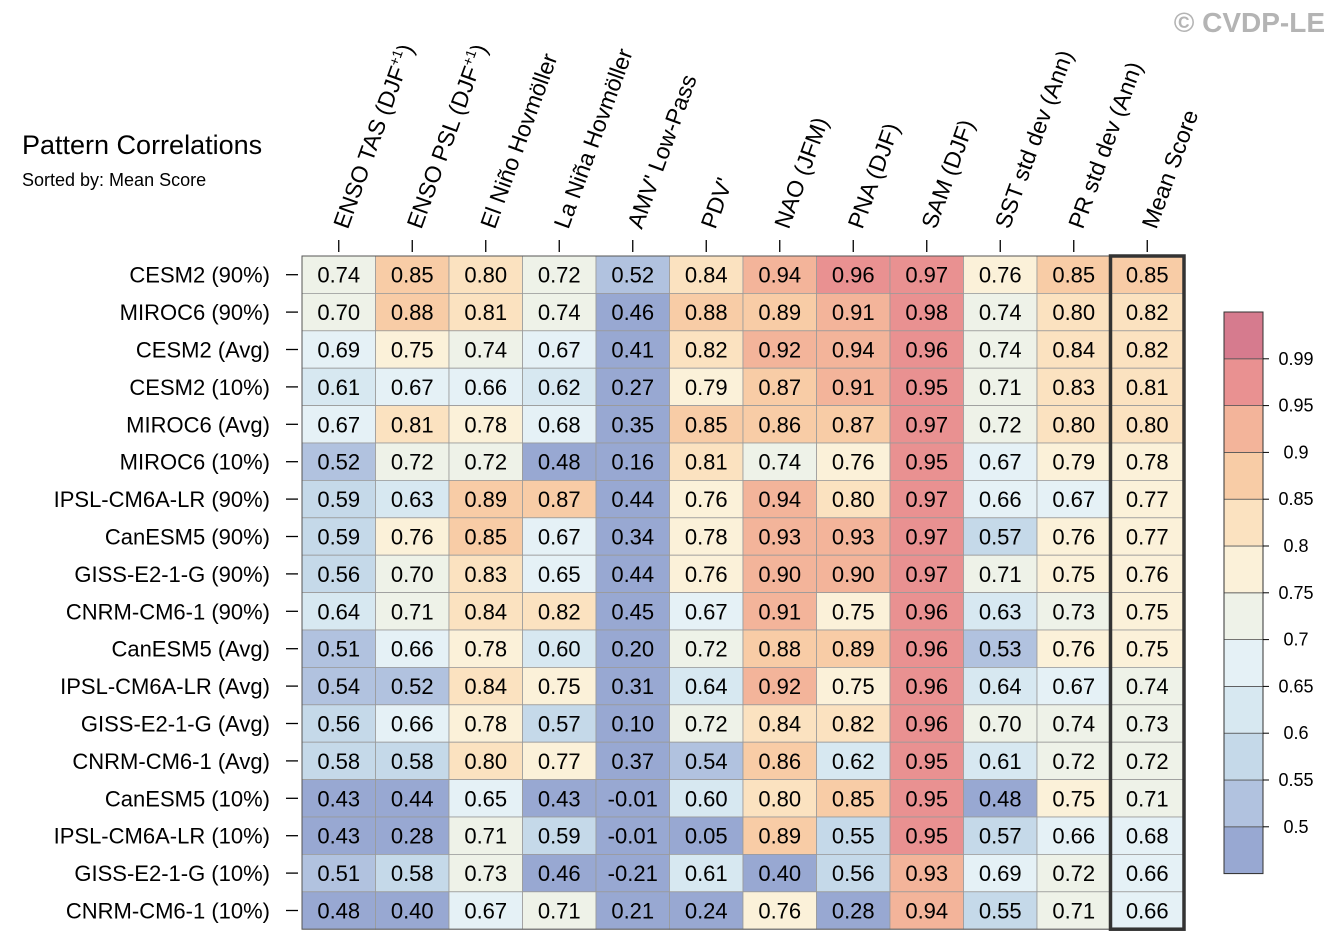  What do you see at coordinates (1000, 724) in the screenshot?
I see `cell-value: 0.70` at bounding box center [1000, 724].